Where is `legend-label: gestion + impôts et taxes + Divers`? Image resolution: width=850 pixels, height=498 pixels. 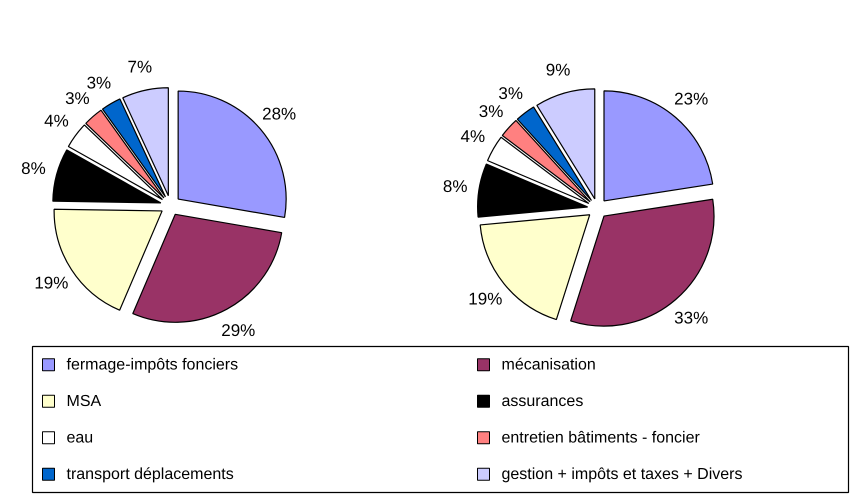
legend-label: gestion + impôts et taxes + Divers is located at coordinates (622, 474).